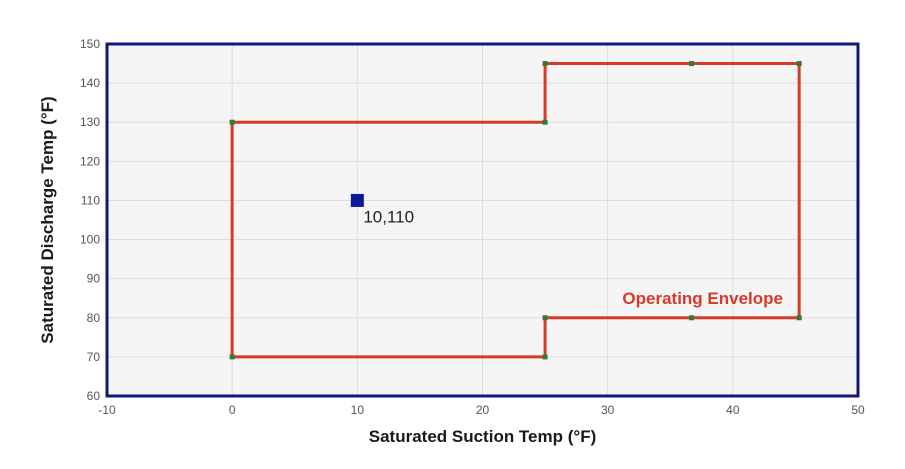 This screenshot has width=905, height=469. I want to click on y-tick-label: 80, so click(94, 318).